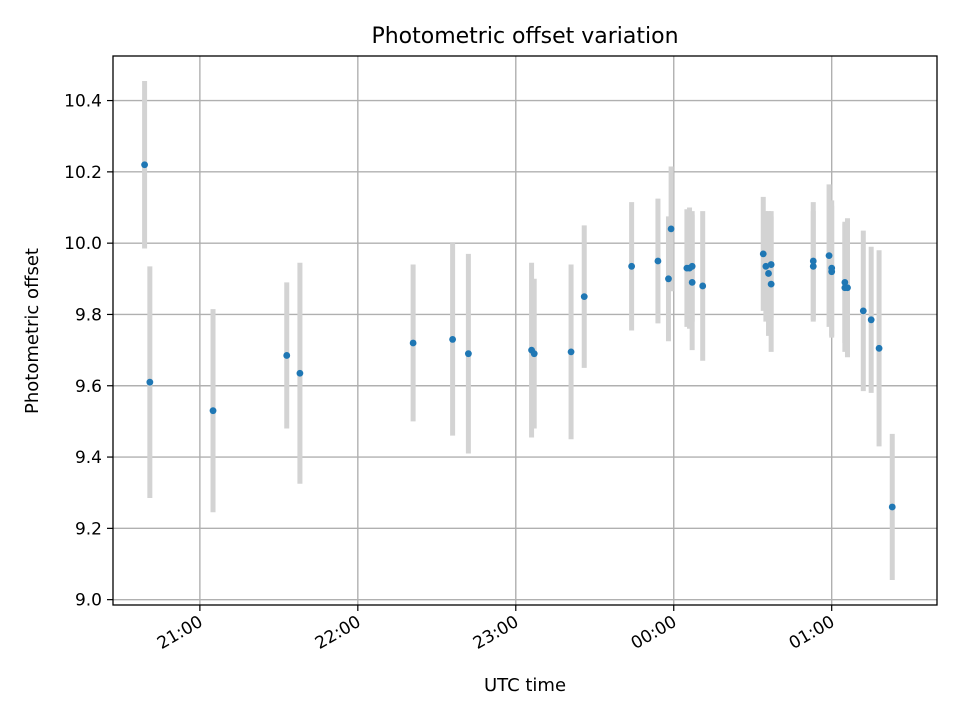  Describe the element at coordinates (812, 633) in the screenshot. I see `x-tick-label: 01:00` at that location.